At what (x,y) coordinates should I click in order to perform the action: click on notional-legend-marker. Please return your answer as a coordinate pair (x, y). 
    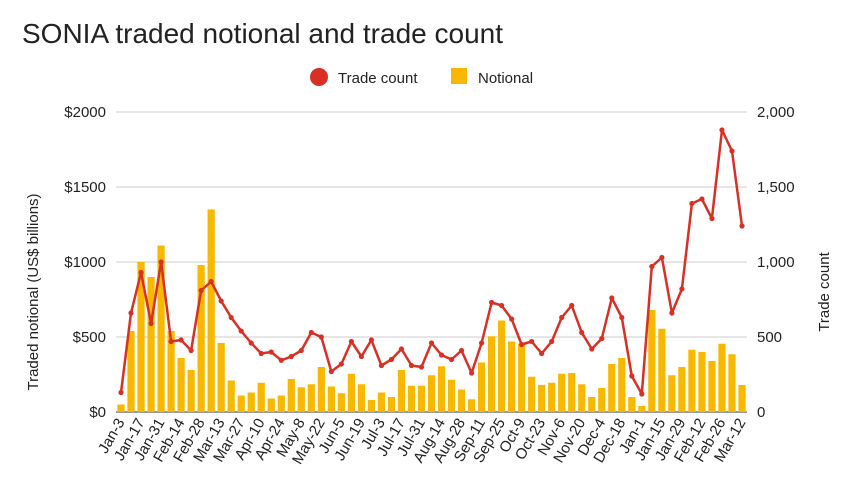
    Looking at the image, I should click on (459, 76).